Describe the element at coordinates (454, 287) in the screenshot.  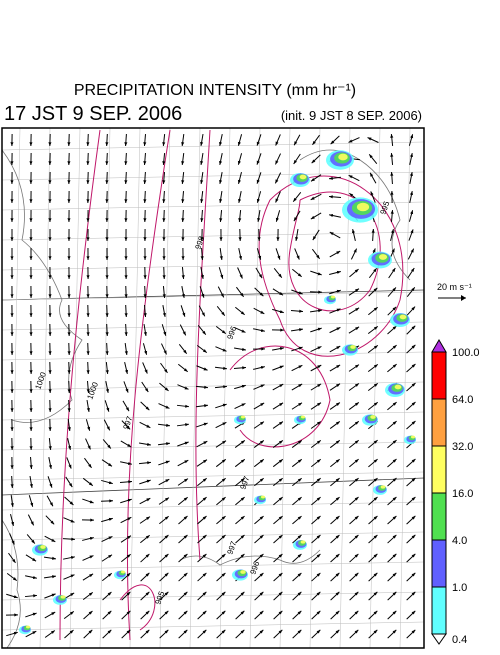
I see `reference-vector-label: 20 m s⁻¹` at that location.